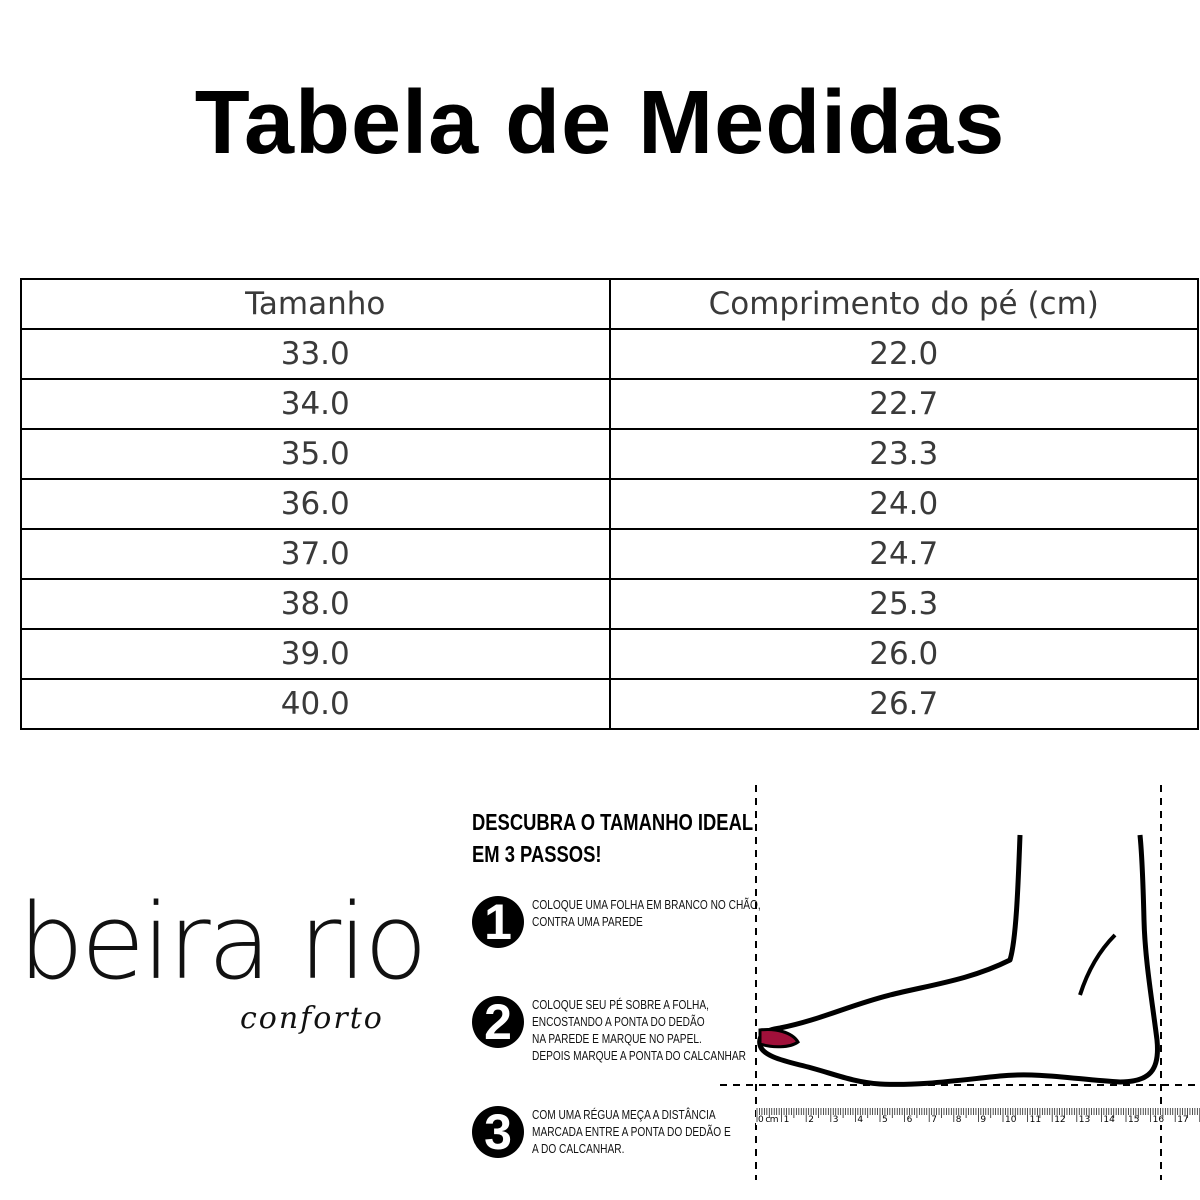  Describe the element at coordinates (315, 604) in the screenshot. I see `size-cell: 38.0` at that location.